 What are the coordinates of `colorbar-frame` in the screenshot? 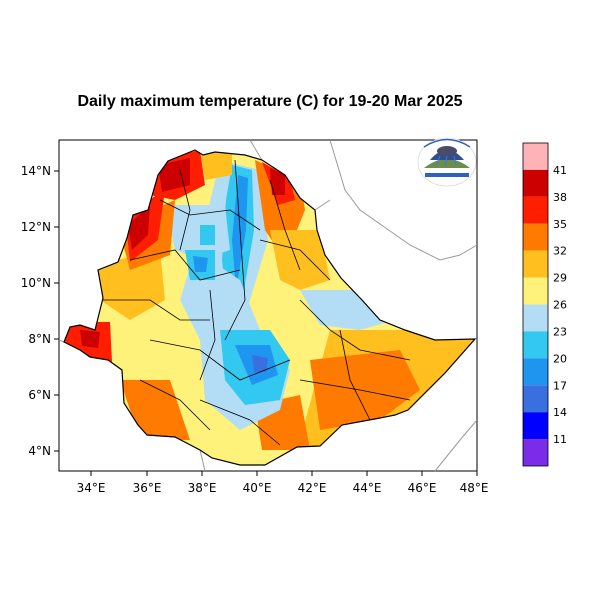 It's located at (535, 304).